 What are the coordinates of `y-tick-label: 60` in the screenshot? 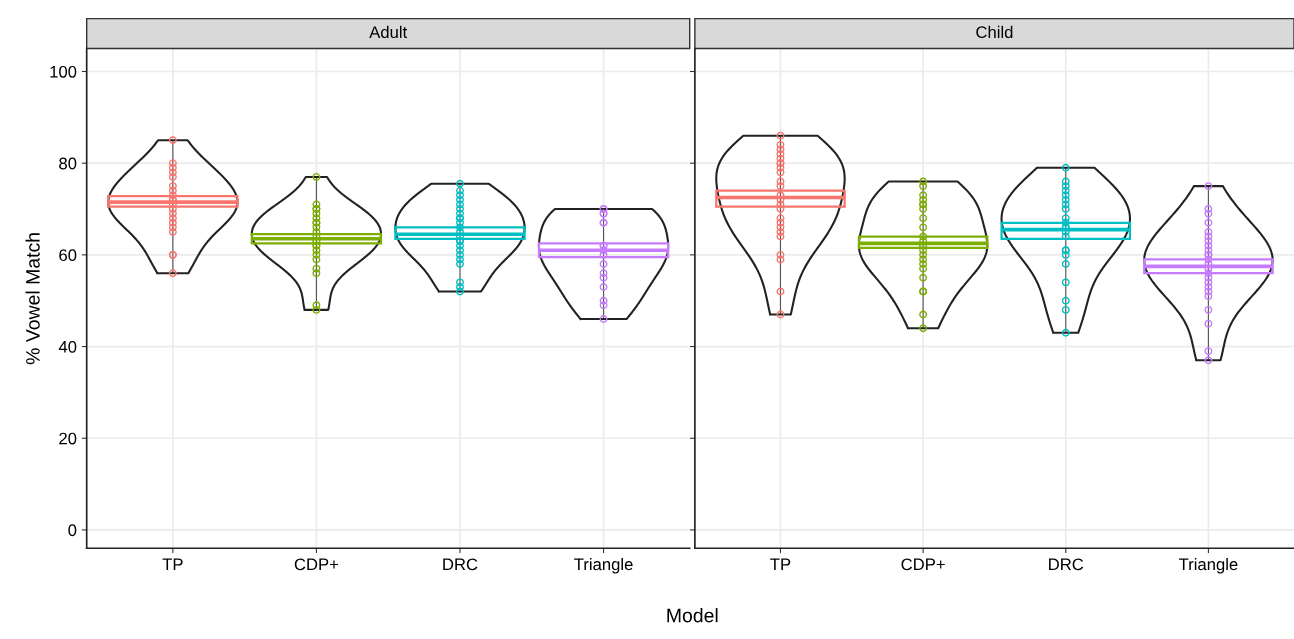 It's located at (68, 255).